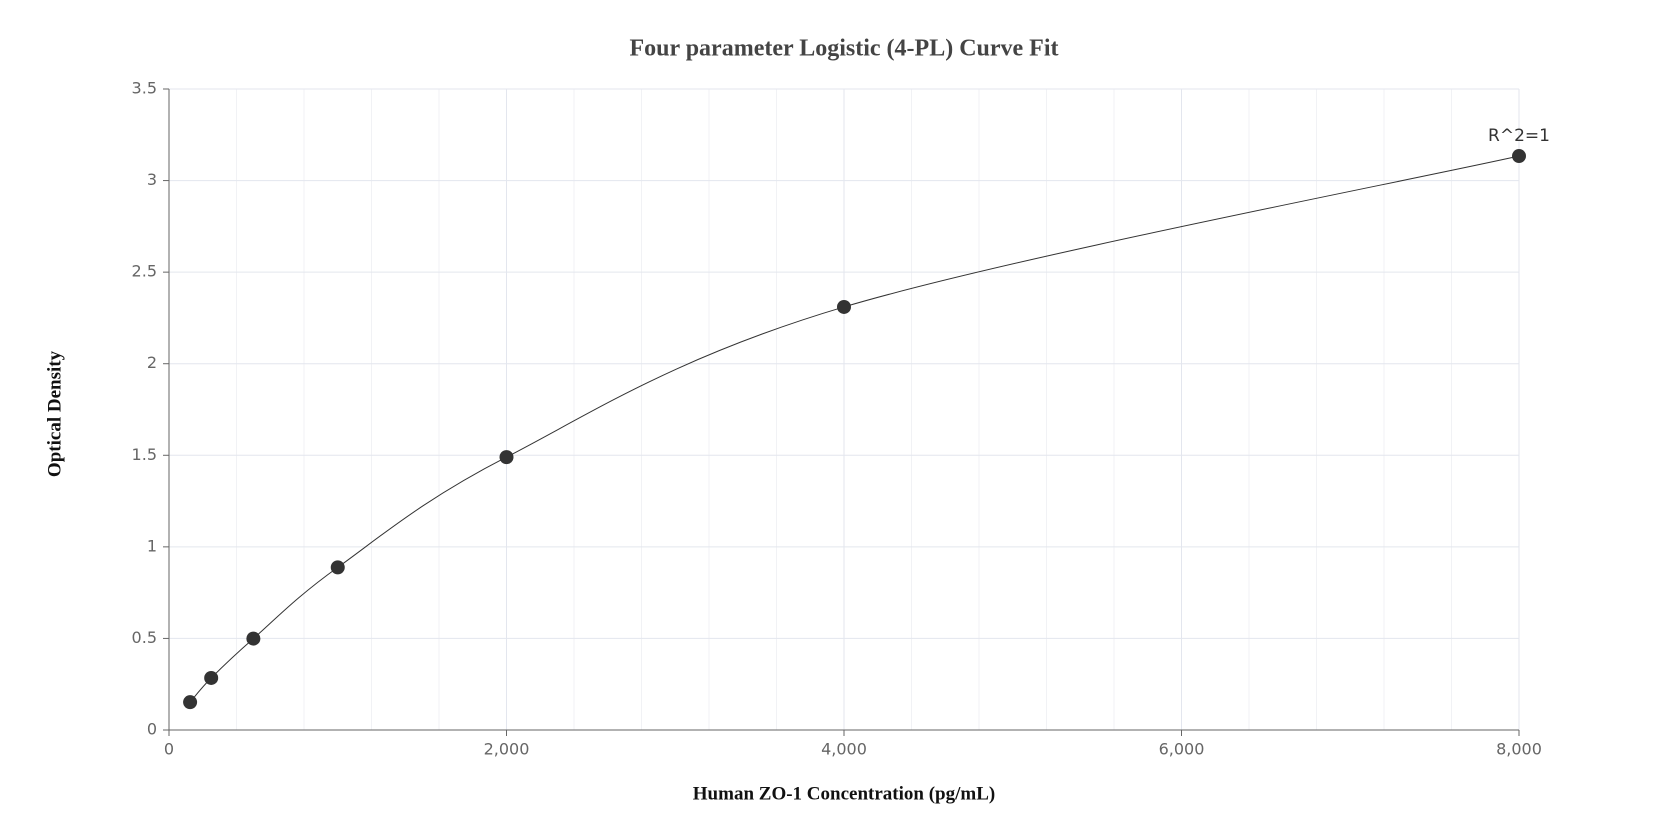  I want to click on chart-title: Four parameter Logistic (4-PL) Curve Fit, so click(843, 49).